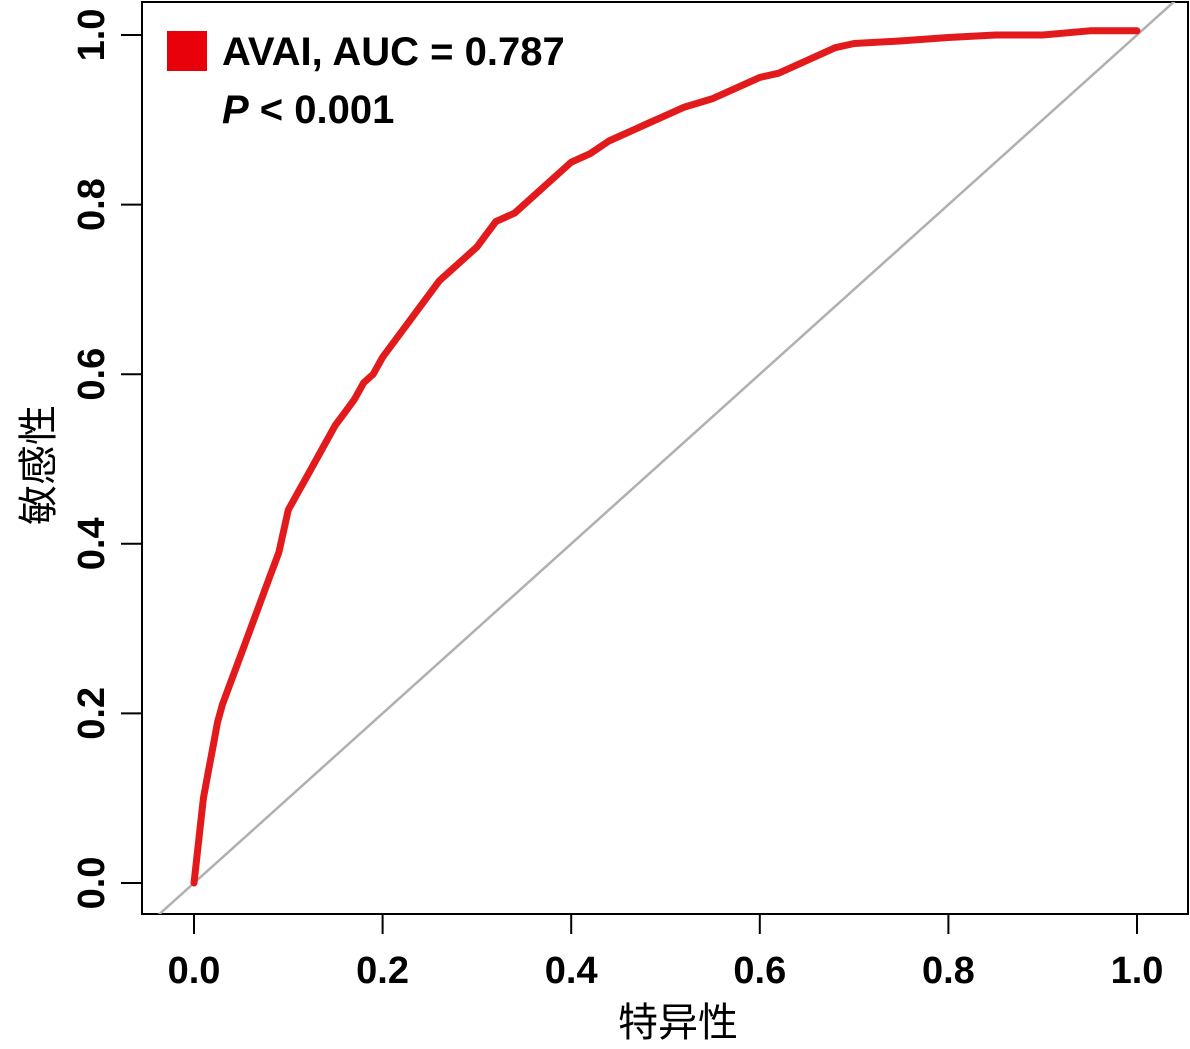  Describe the element at coordinates (39, 465) in the screenshot. I see `y-axis-title: 敏感性` at that location.